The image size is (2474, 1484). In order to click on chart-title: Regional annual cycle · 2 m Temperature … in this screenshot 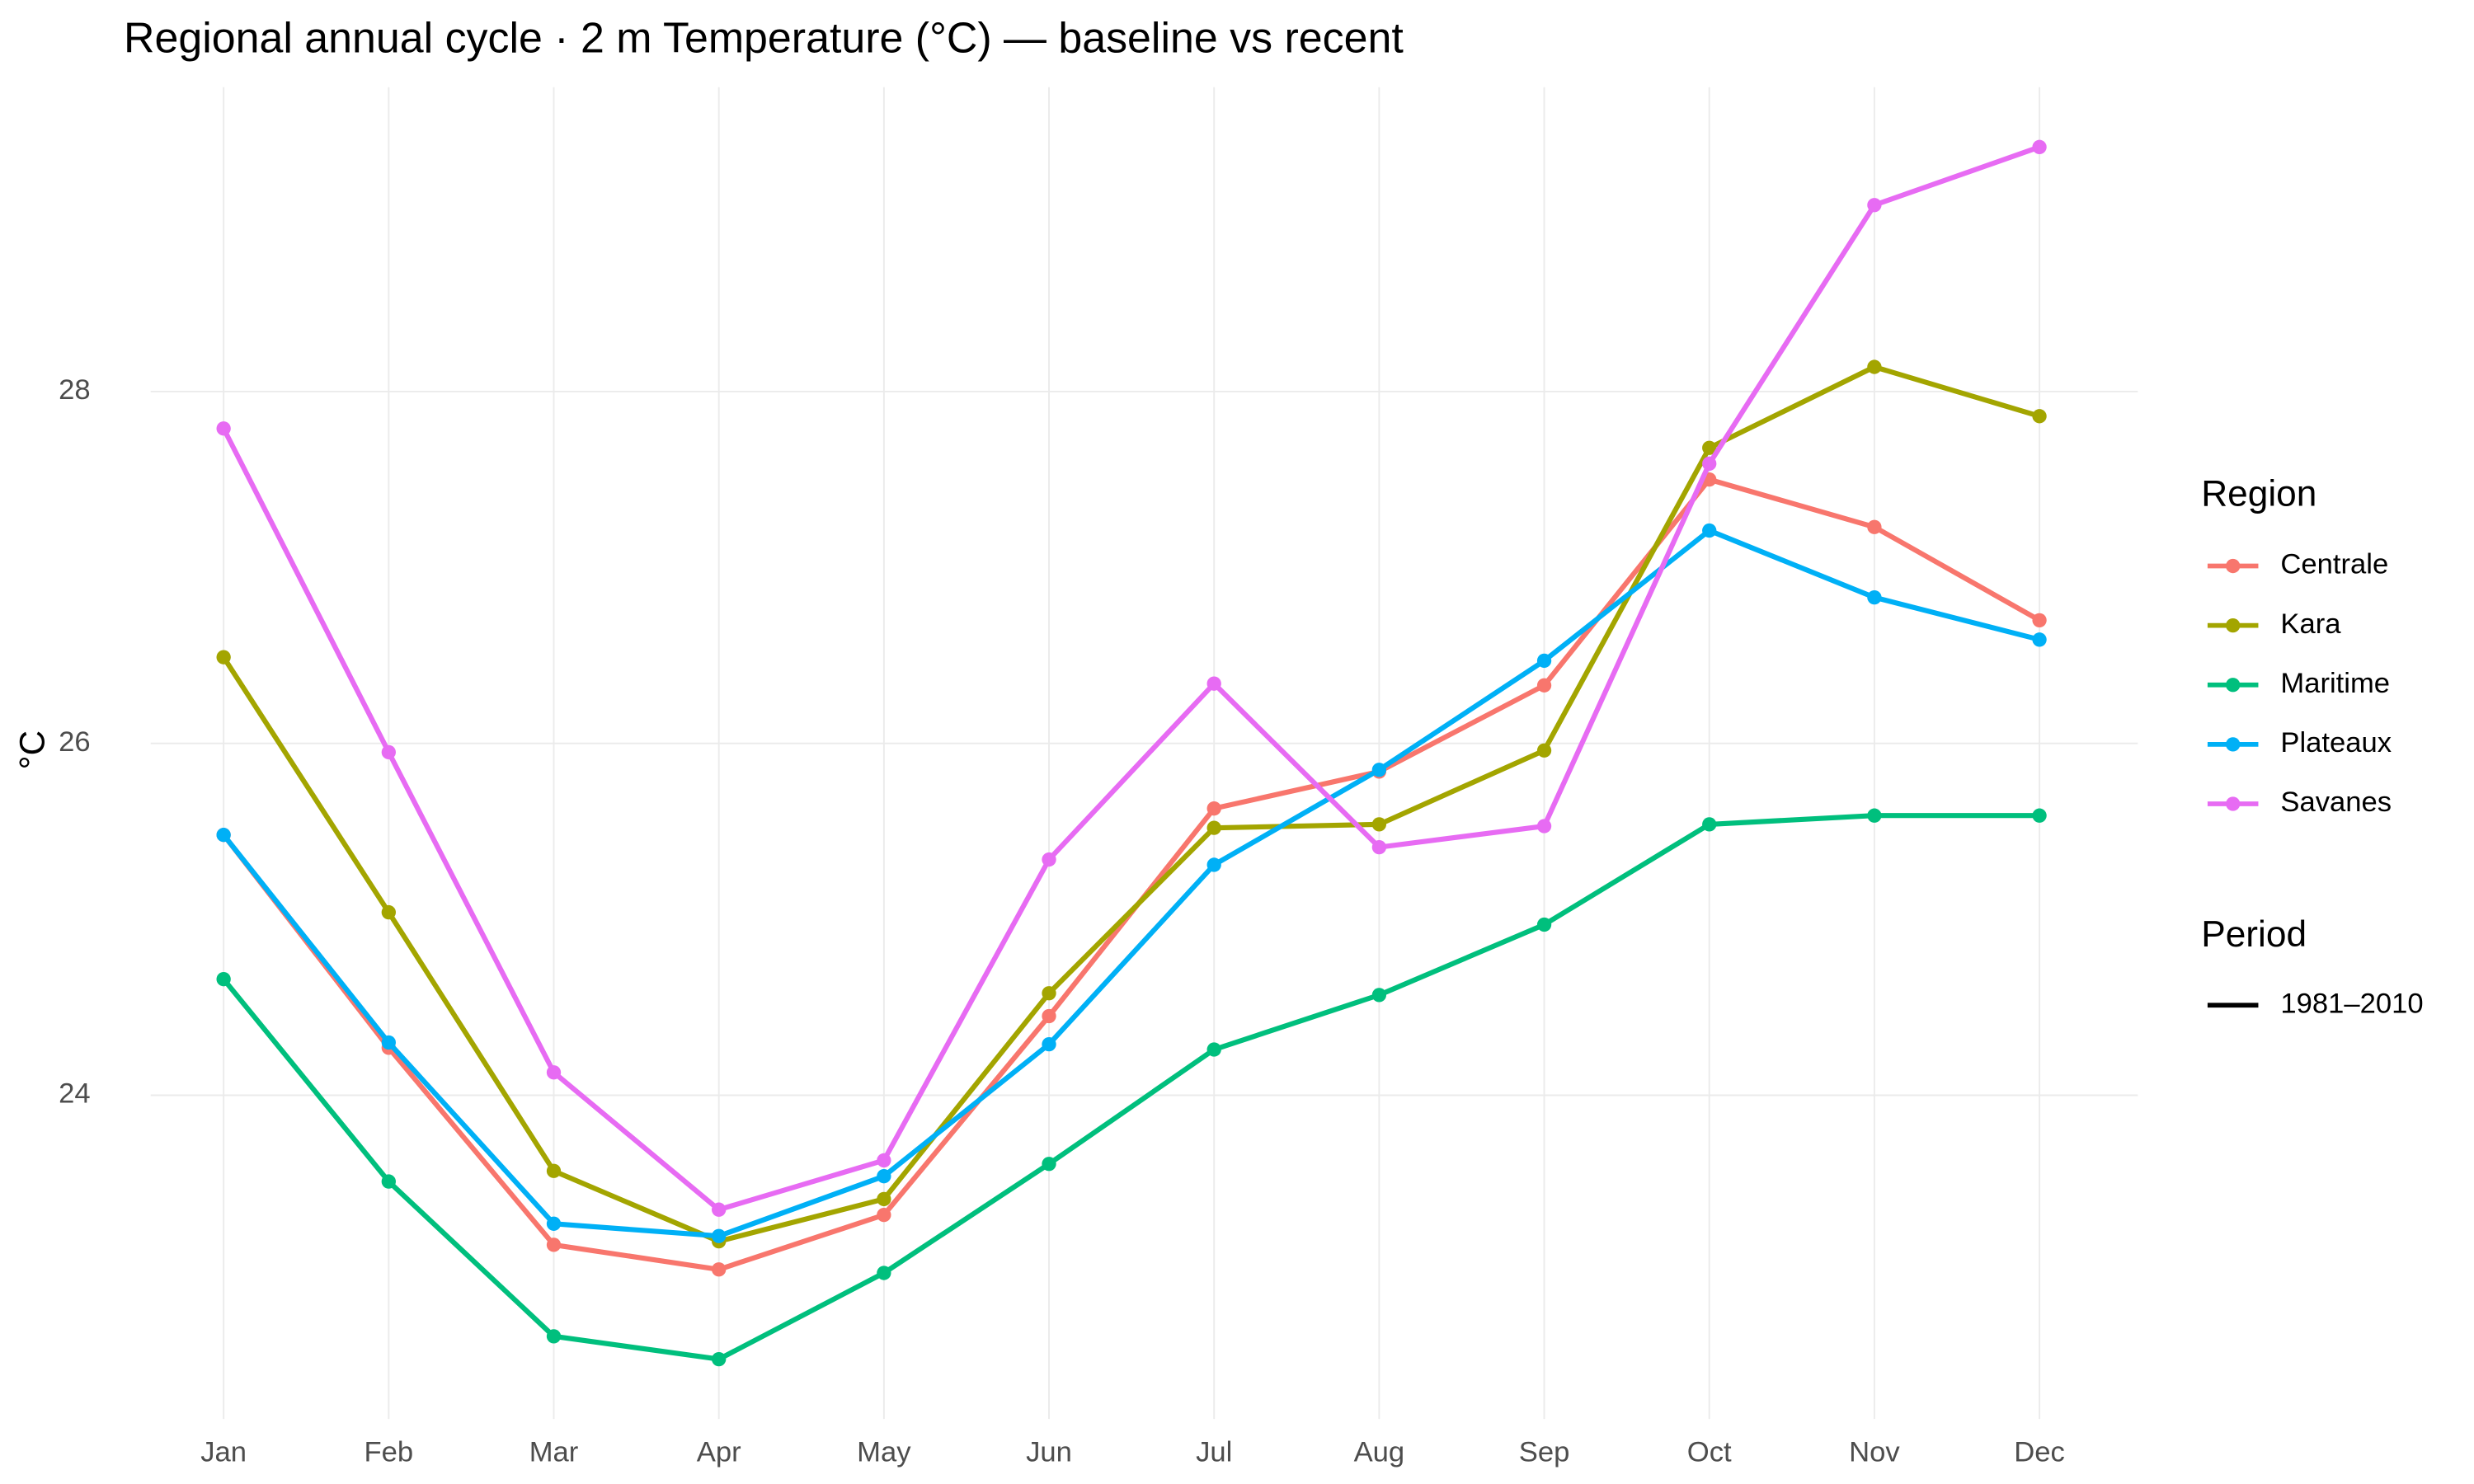, I will do `click(764, 39)`.